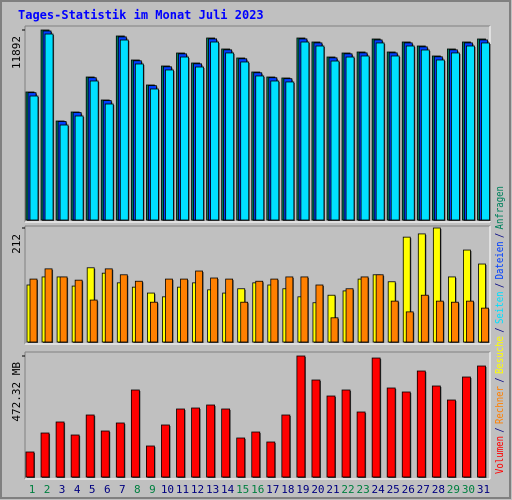  Describe the element at coordinates (16, 52) in the screenshot. I see `y-tick-label: 11892` at that location.